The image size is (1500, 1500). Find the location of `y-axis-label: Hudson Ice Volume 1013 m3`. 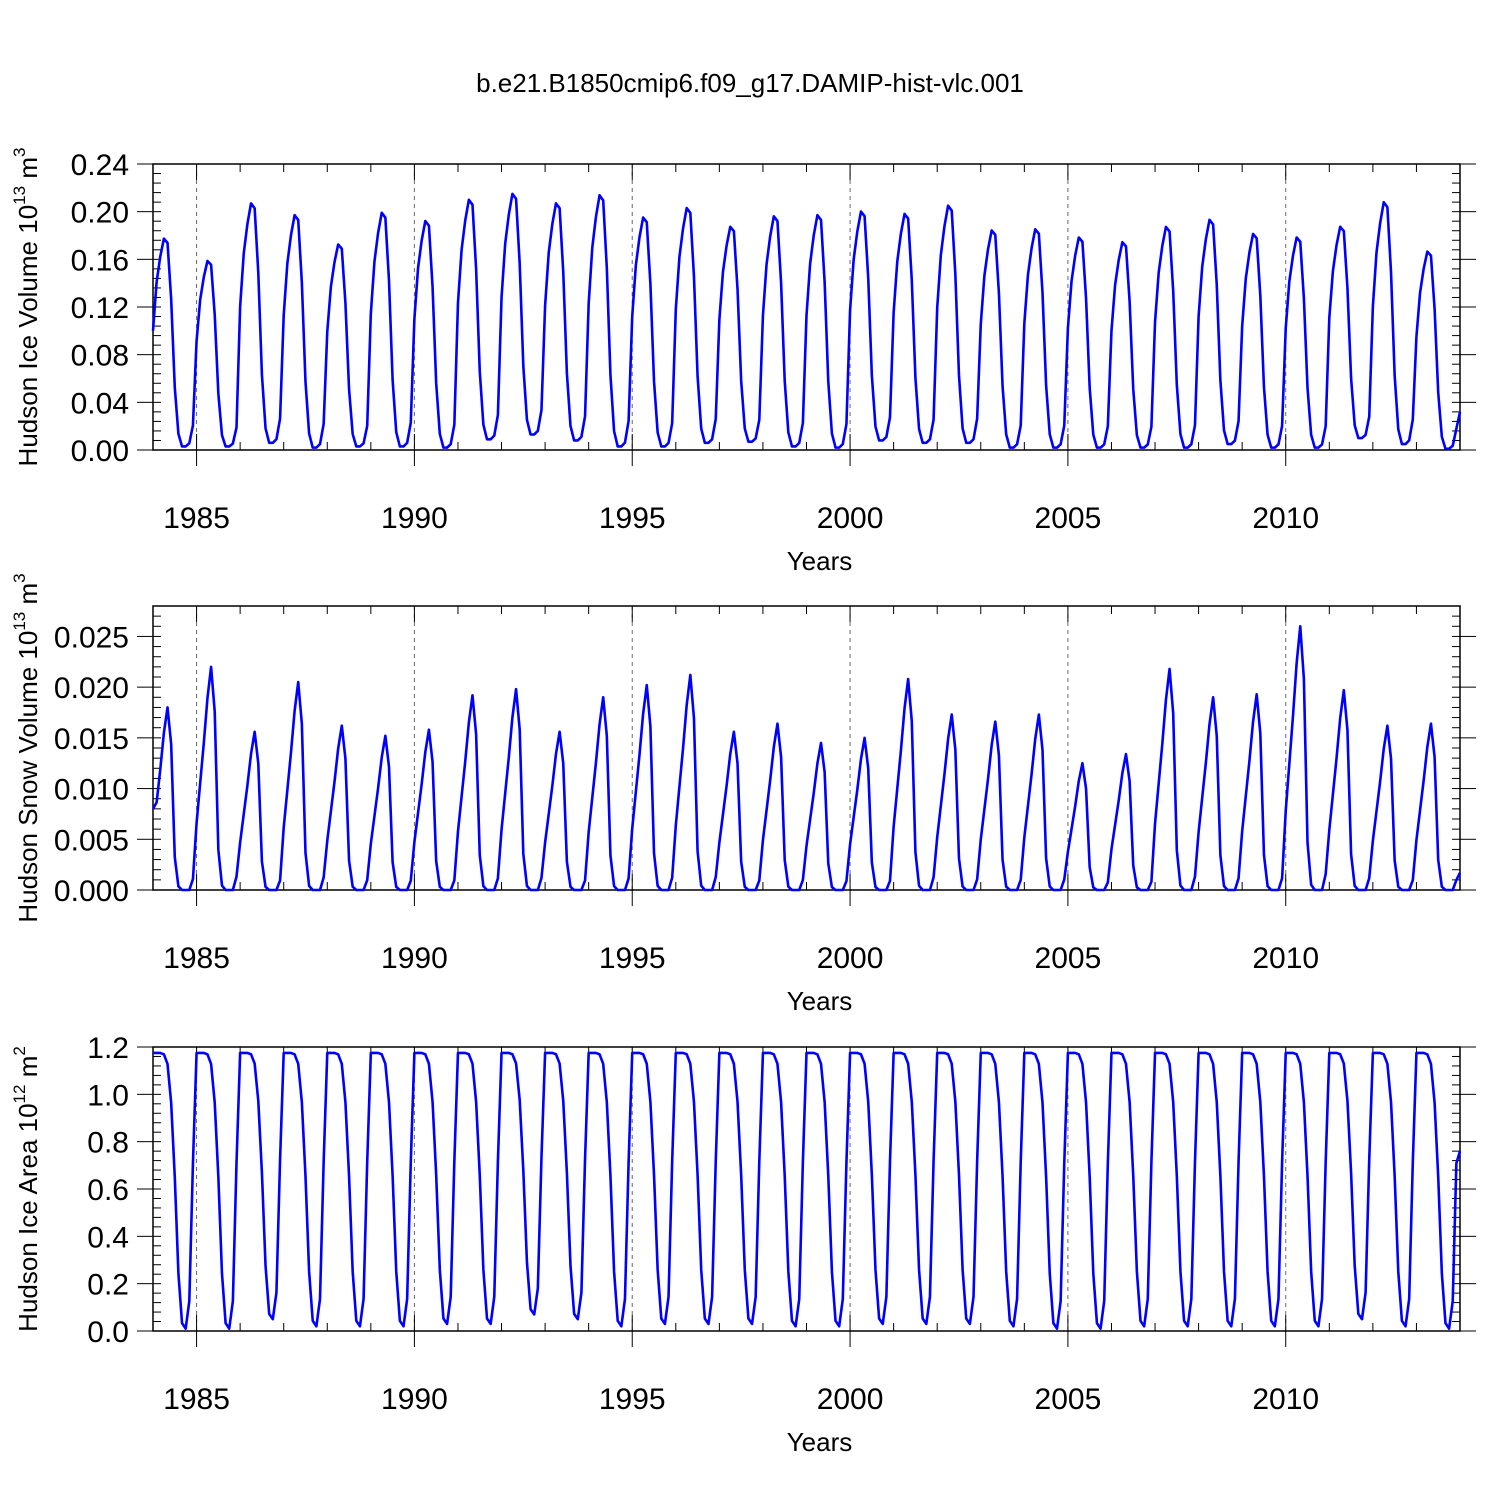

y-axis-label: Hudson Ice Volume 1013 m3 is located at coordinates (26, 307).